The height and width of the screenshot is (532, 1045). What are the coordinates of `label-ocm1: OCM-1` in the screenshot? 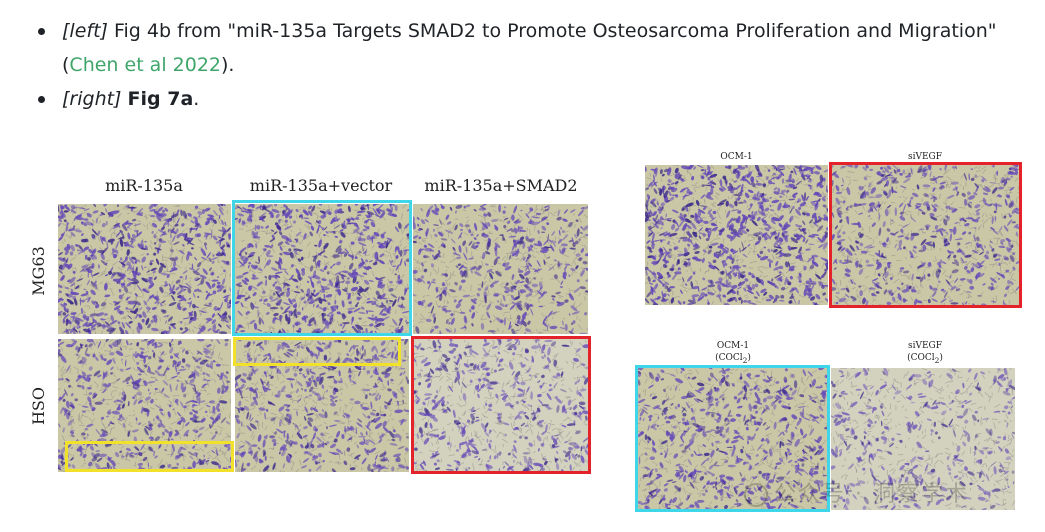 It's located at (736, 157).